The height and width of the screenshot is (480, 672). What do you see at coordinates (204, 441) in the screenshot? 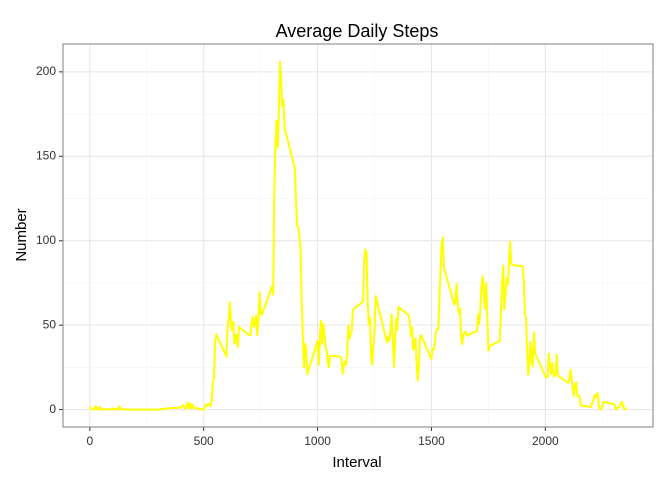
I see `x-tick-label: 500` at bounding box center [204, 441].